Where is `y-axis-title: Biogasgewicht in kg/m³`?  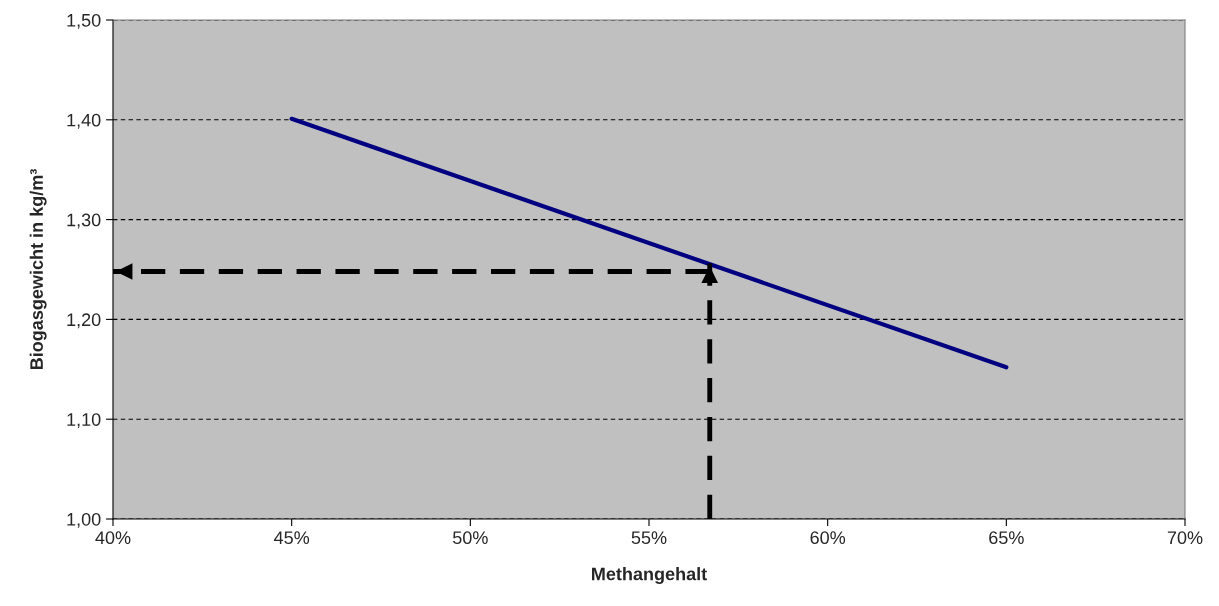 y-axis-title: Biogasgewicht in kg/m³ is located at coordinates (38, 269).